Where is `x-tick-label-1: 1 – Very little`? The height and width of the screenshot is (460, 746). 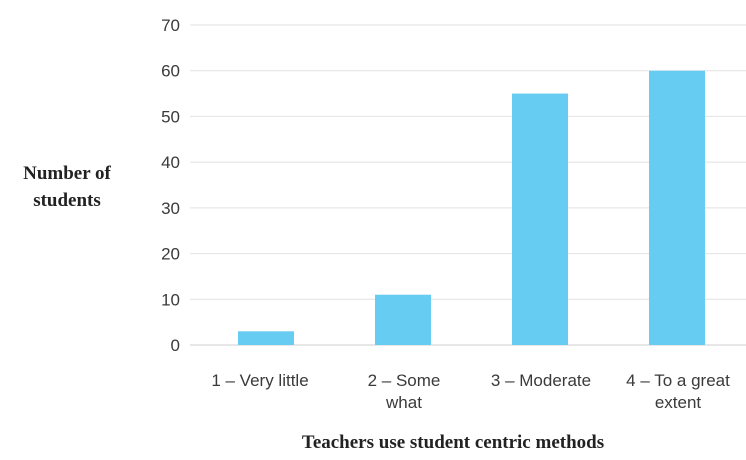
x-tick-label-1: 1 – Very little is located at coordinates (260, 380).